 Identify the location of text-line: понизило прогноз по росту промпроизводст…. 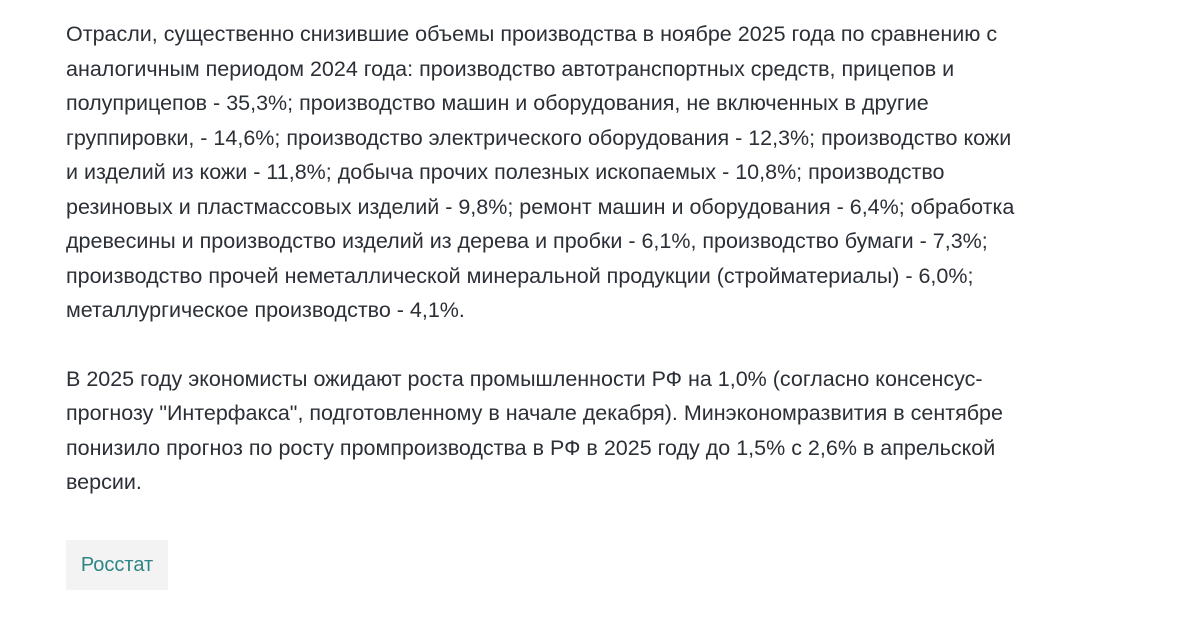
(531, 447).